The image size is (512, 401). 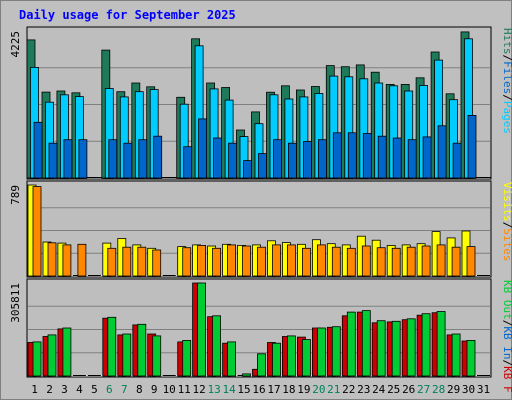 I want to click on panel-1-legend: Hits/Files/Pages, so click(x=506, y=81).